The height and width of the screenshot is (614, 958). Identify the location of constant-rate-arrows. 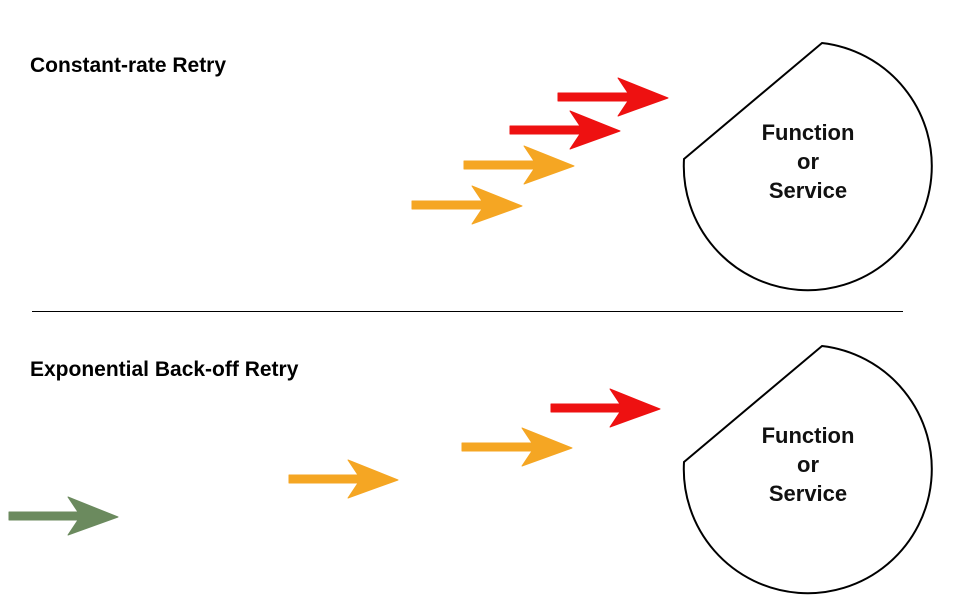
(540, 151).